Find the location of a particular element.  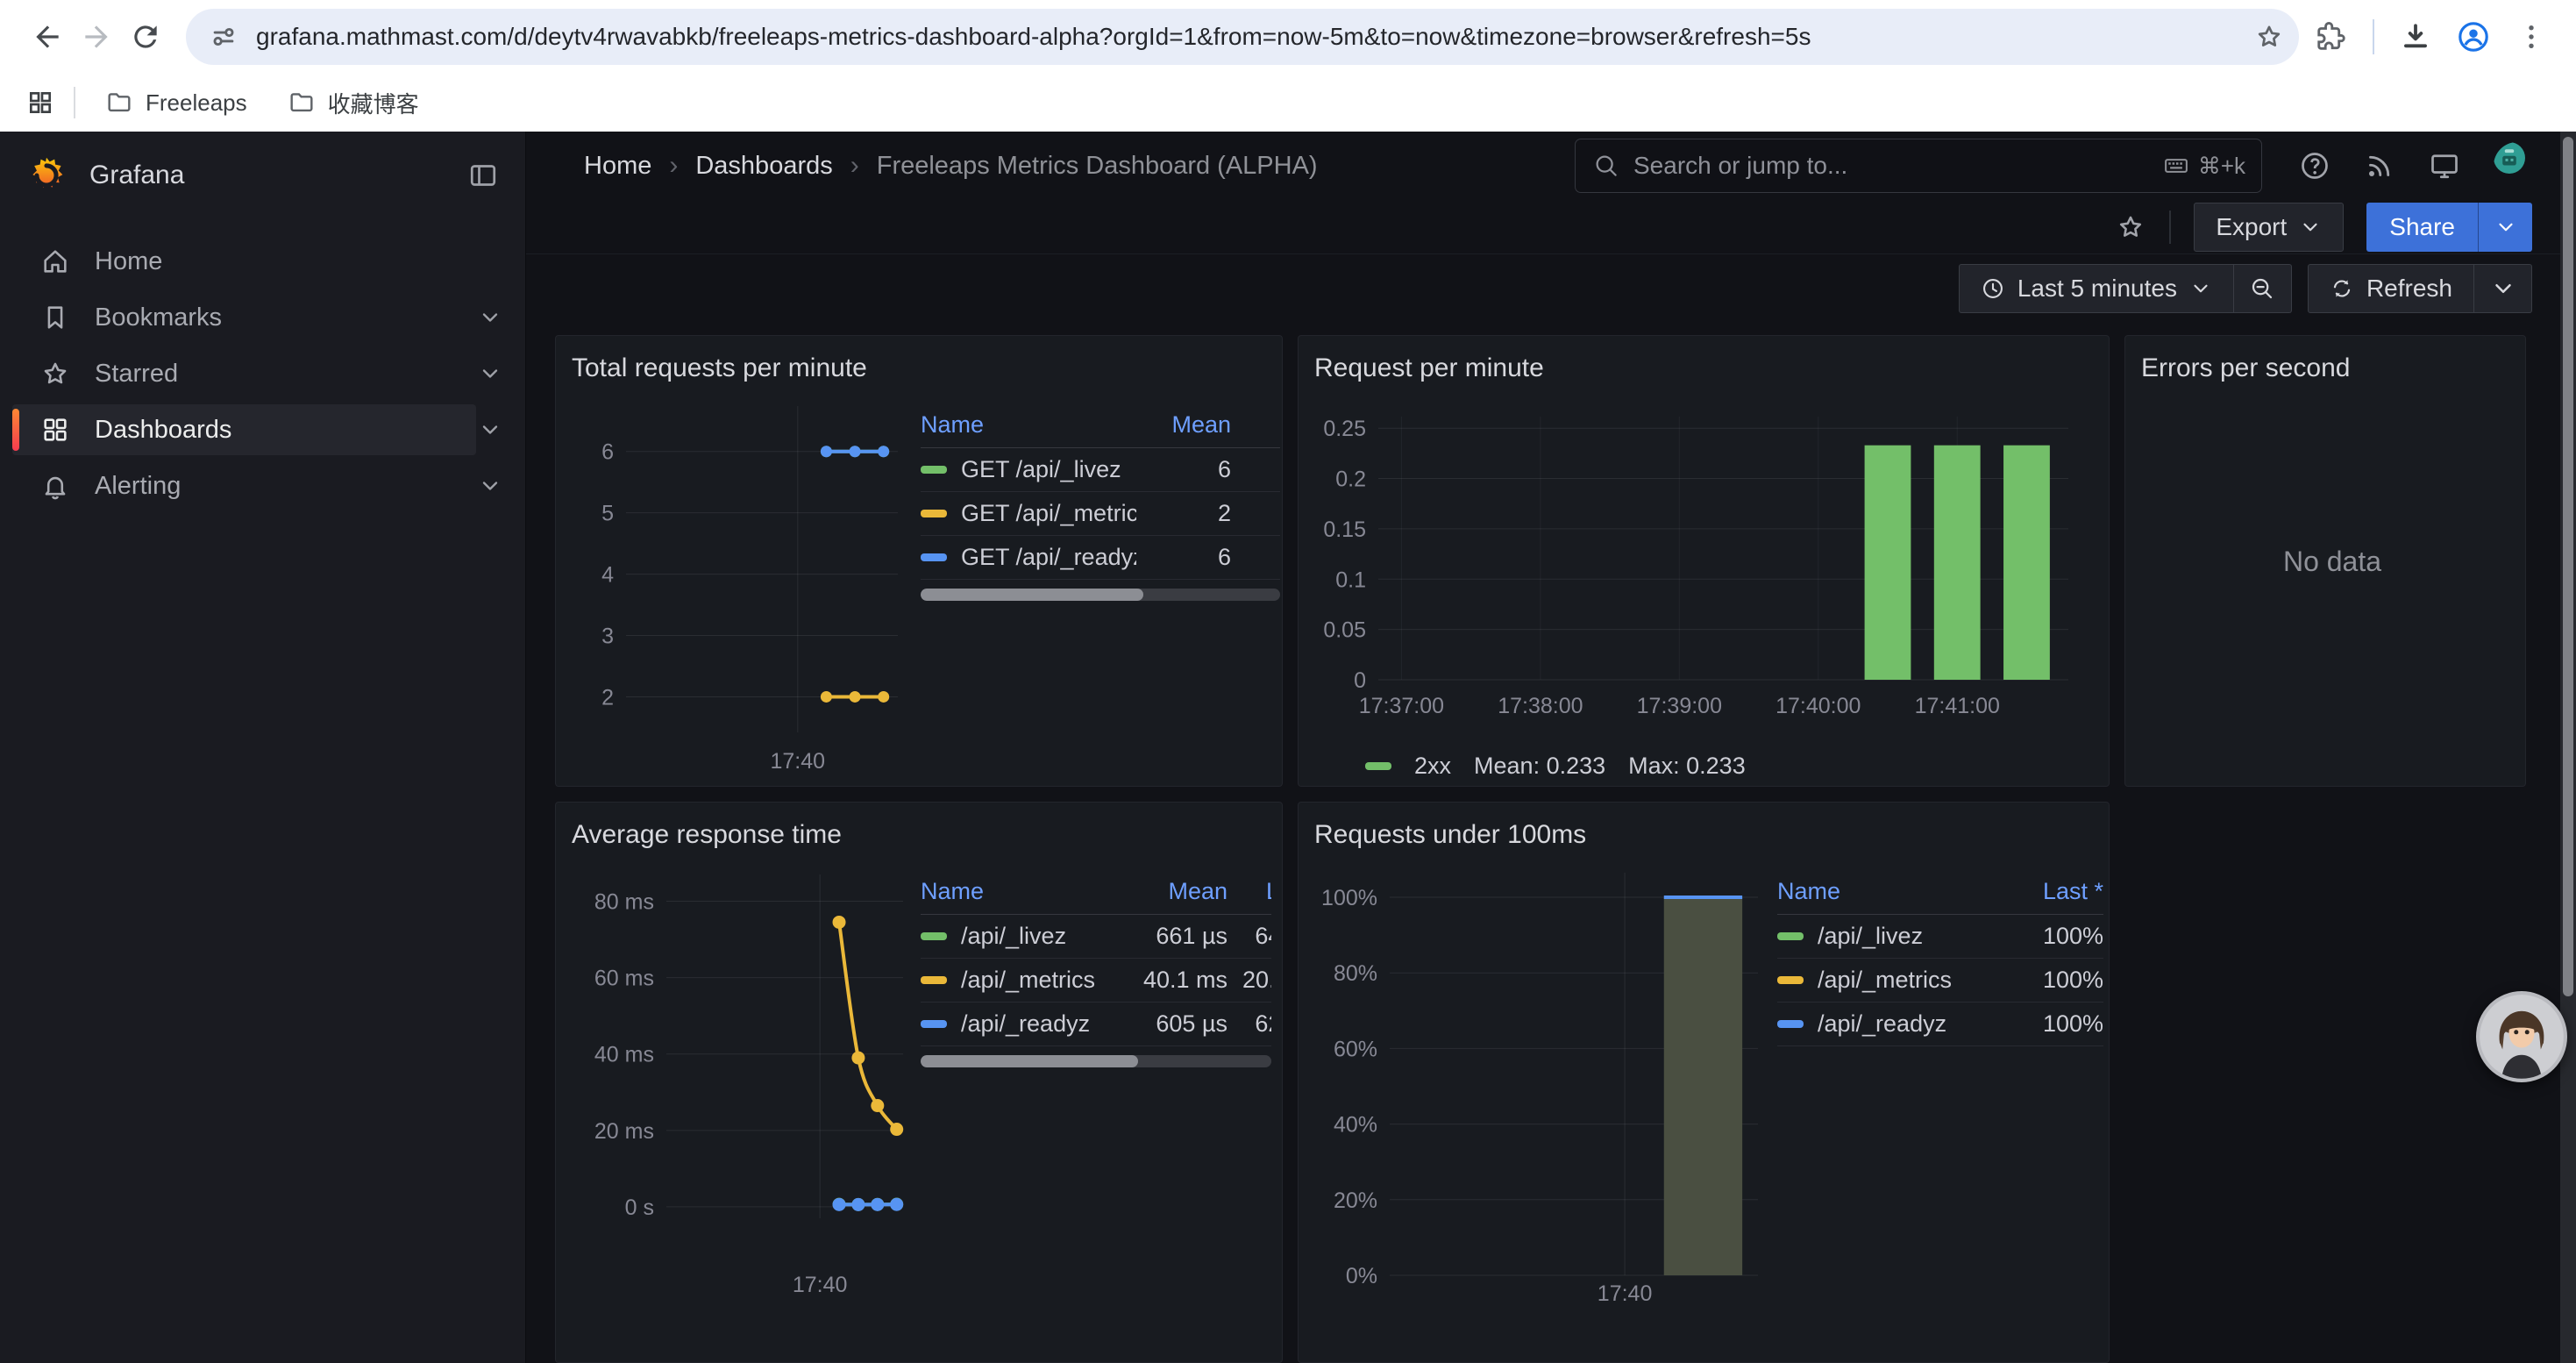

legend-row: /api/_livez 100% is located at coordinates (1940, 937).